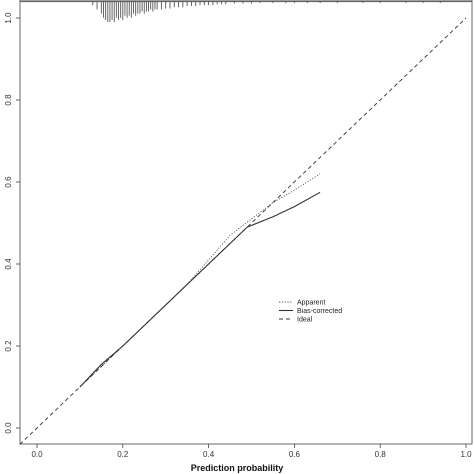 Image resolution: width=474 pixels, height=474 pixels. What do you see at coordinates (305, 320) in the screenshot?
I see `legend-label-2: Ideal` at bounding box center [305, 320].